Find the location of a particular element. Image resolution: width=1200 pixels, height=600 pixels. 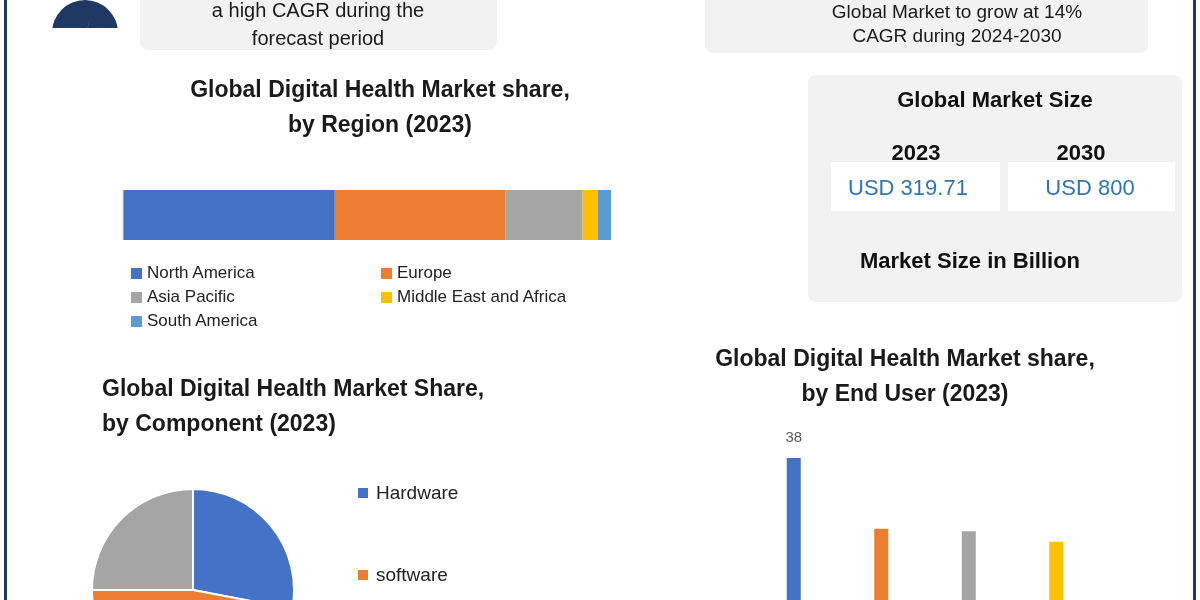

legend-label: Asia Pacific is located at coordinates (191, 296).